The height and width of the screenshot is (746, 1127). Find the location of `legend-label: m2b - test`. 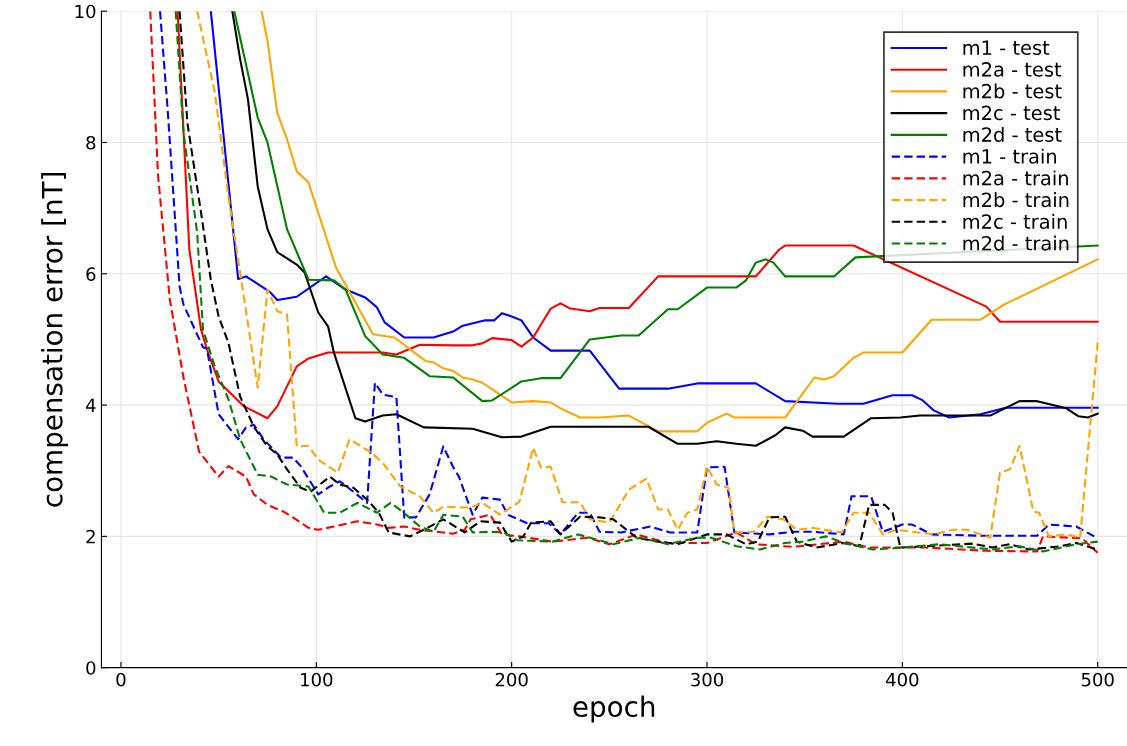

legend-label: m2b - test is located at coordinates (1012, 91).